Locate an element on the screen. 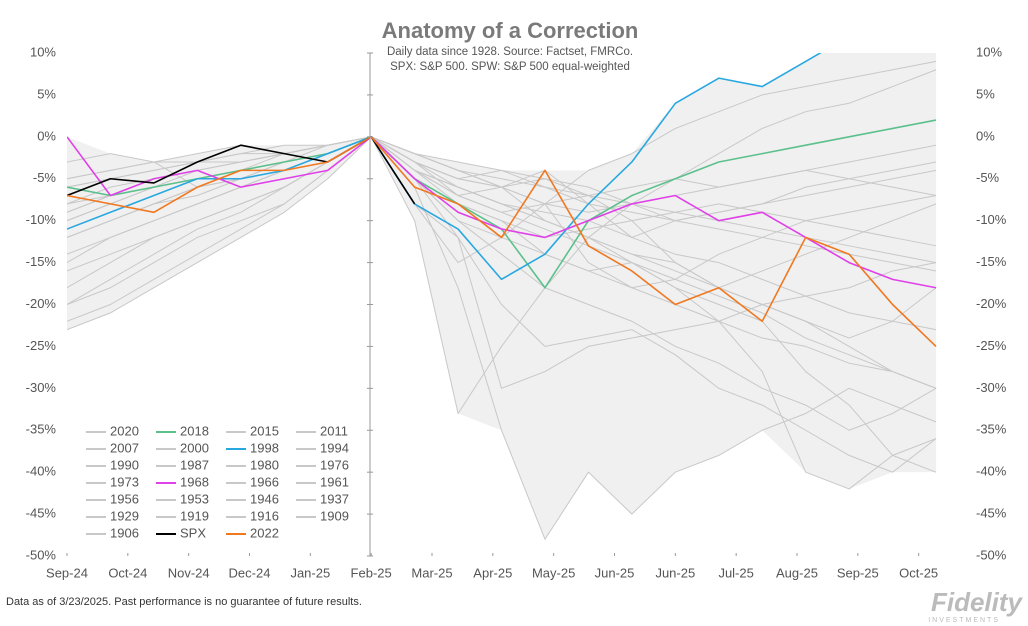 This screenshot has height=626, width=1028. x-tick-label: Oct-24 is located at coordinates (127, 572).